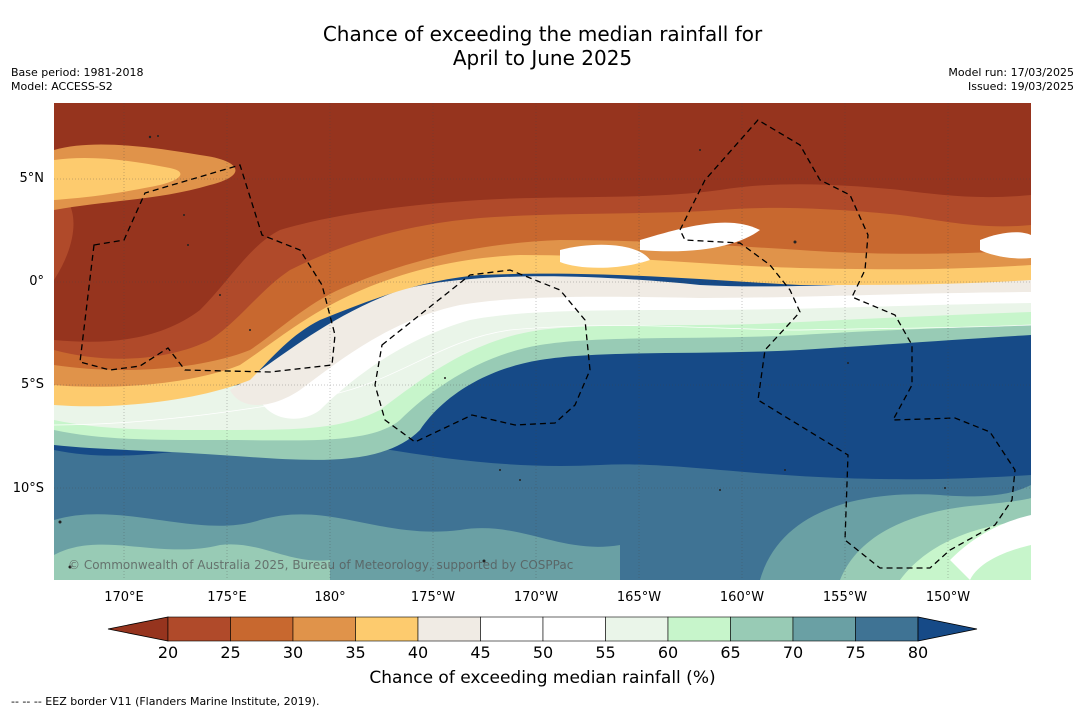 This screenshot has width=1085, height=713. I want to click on colorbar-extend-high, so click(947, 629).